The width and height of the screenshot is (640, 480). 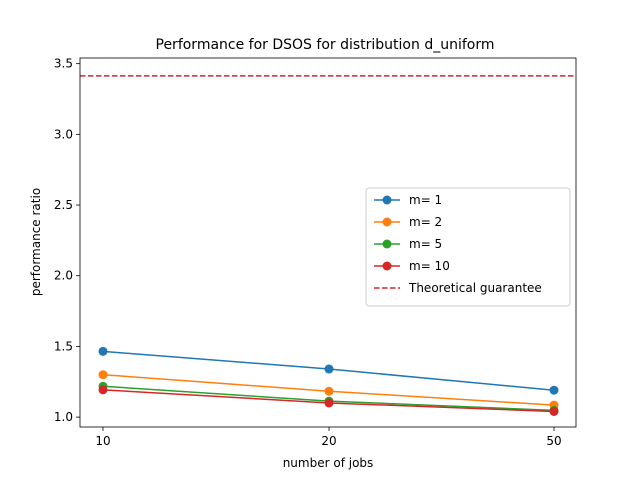 I want to click on legend-label-0: m= 1, so click(x=425, y=200).